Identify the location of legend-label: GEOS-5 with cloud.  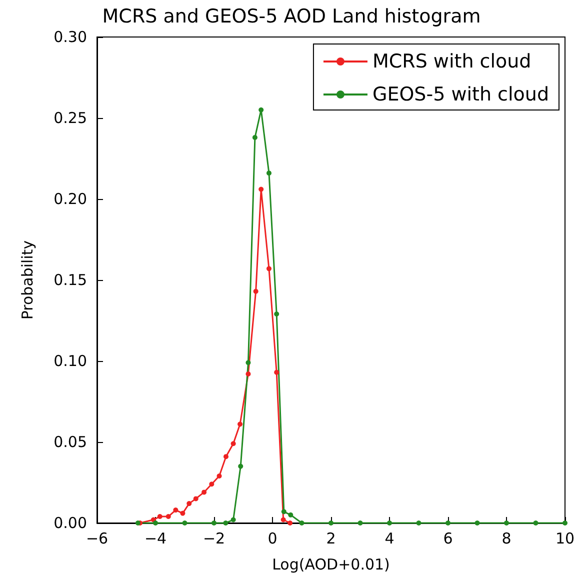
(460, 95).